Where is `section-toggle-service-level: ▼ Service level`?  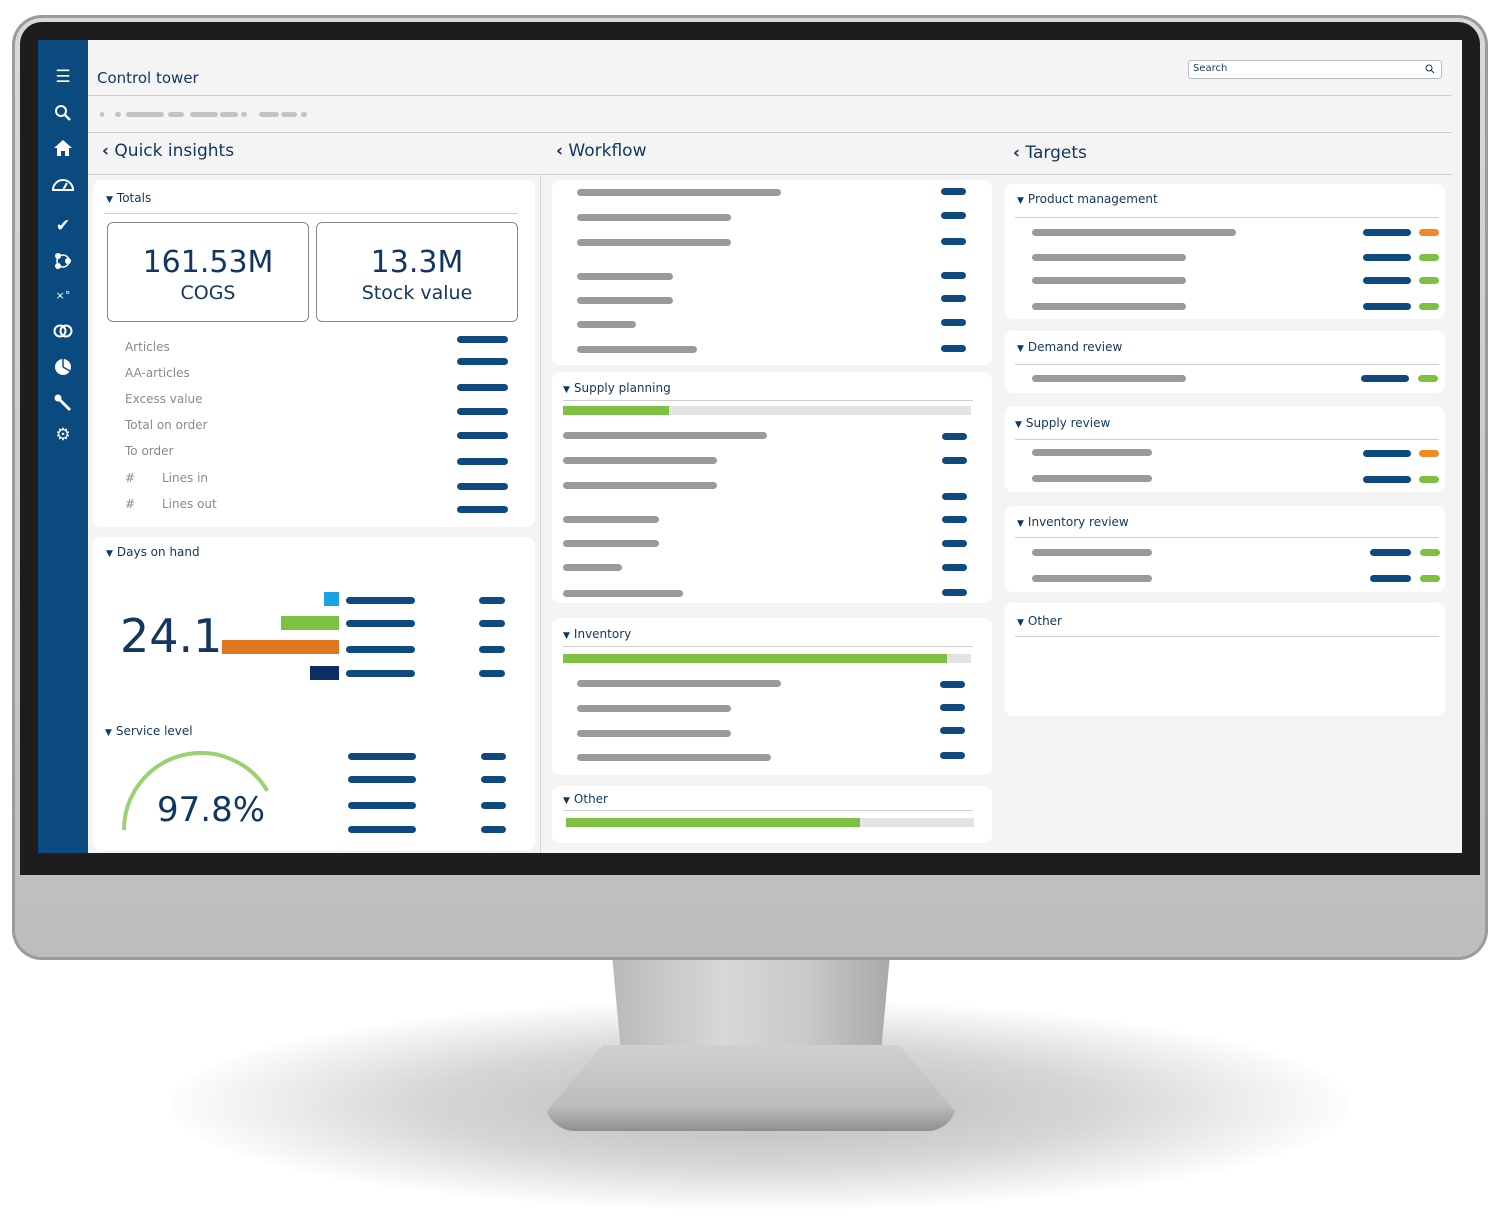
section-toggle-service-level: ▼ Service level is located at coordinates (149, 731).